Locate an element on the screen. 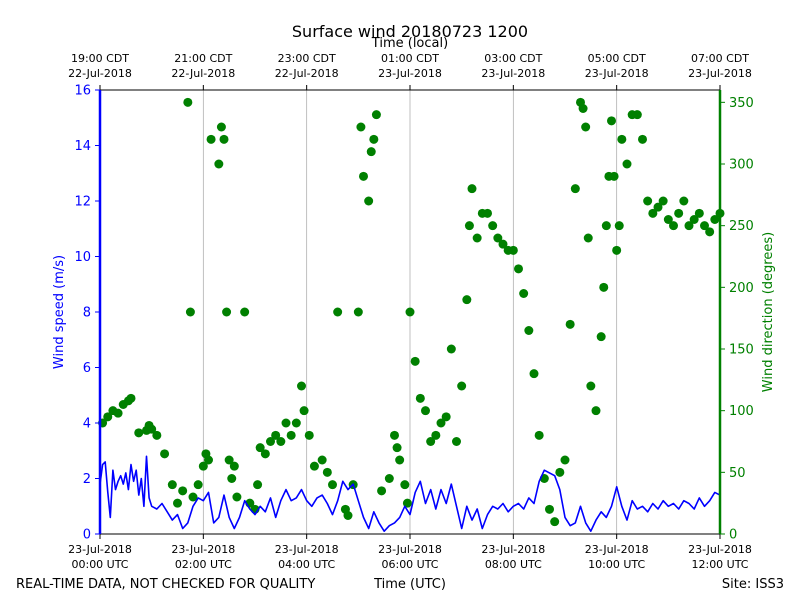 The image size is (800, 600). right-tick-label: 250 is located at coordinates (741, 226).